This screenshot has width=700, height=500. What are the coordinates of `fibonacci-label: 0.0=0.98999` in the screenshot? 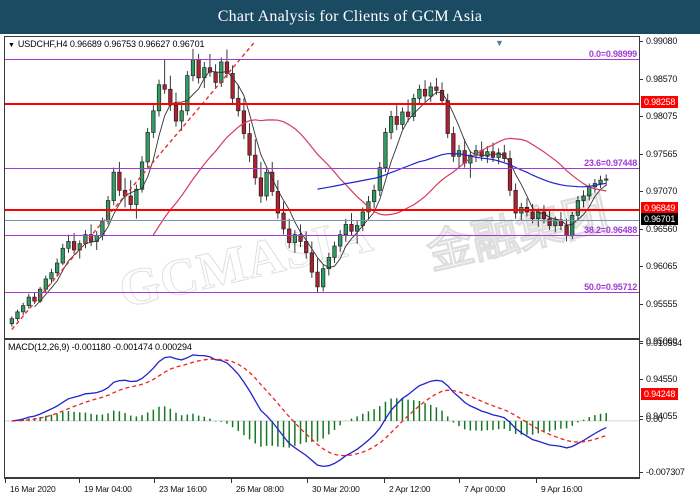 It's located at (612, 54).